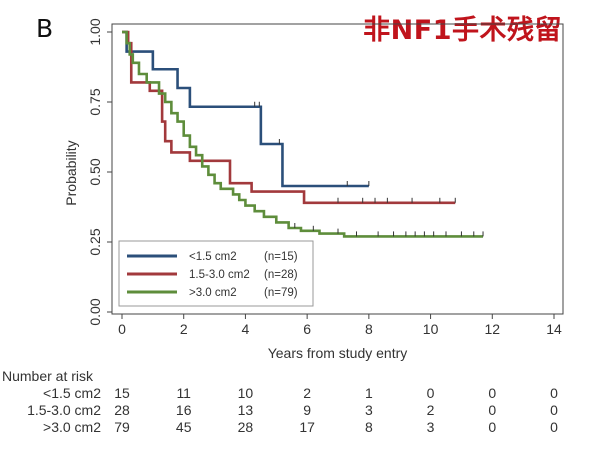  Describe the element at coordinates (184, 329) in the screenshot. I see `x-tick-label: 2` at that location.